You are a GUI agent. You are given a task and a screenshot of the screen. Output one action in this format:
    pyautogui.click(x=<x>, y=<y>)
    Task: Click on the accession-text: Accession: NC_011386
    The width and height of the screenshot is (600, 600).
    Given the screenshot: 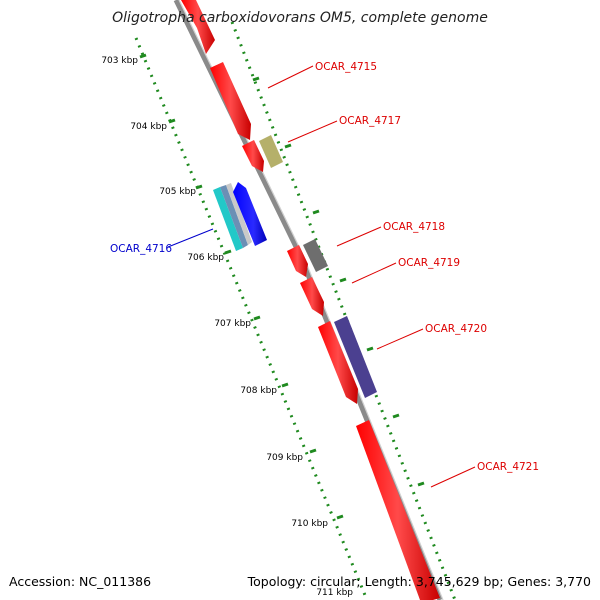 What is the action you would take?
    pyautogui.click(x=80, y=581)
    